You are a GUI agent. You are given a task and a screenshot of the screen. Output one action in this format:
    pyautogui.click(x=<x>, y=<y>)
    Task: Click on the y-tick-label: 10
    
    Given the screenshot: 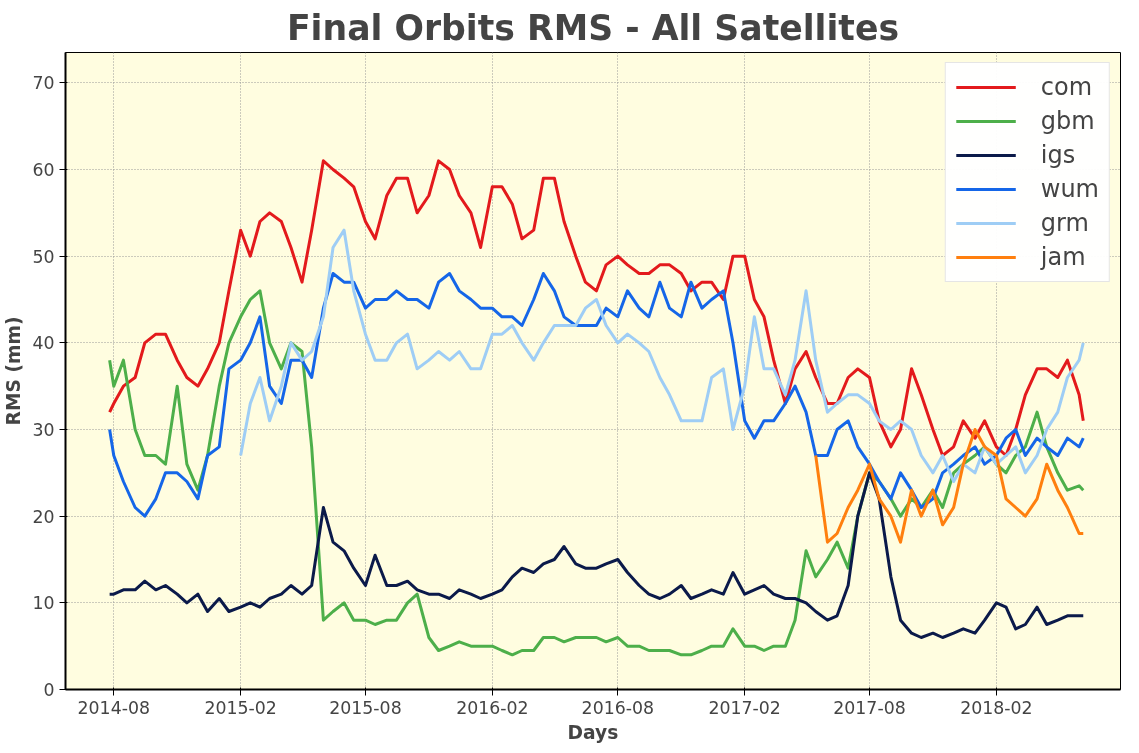 What is the action you would take?
    pyautogui.click(x=43, y=603)
    